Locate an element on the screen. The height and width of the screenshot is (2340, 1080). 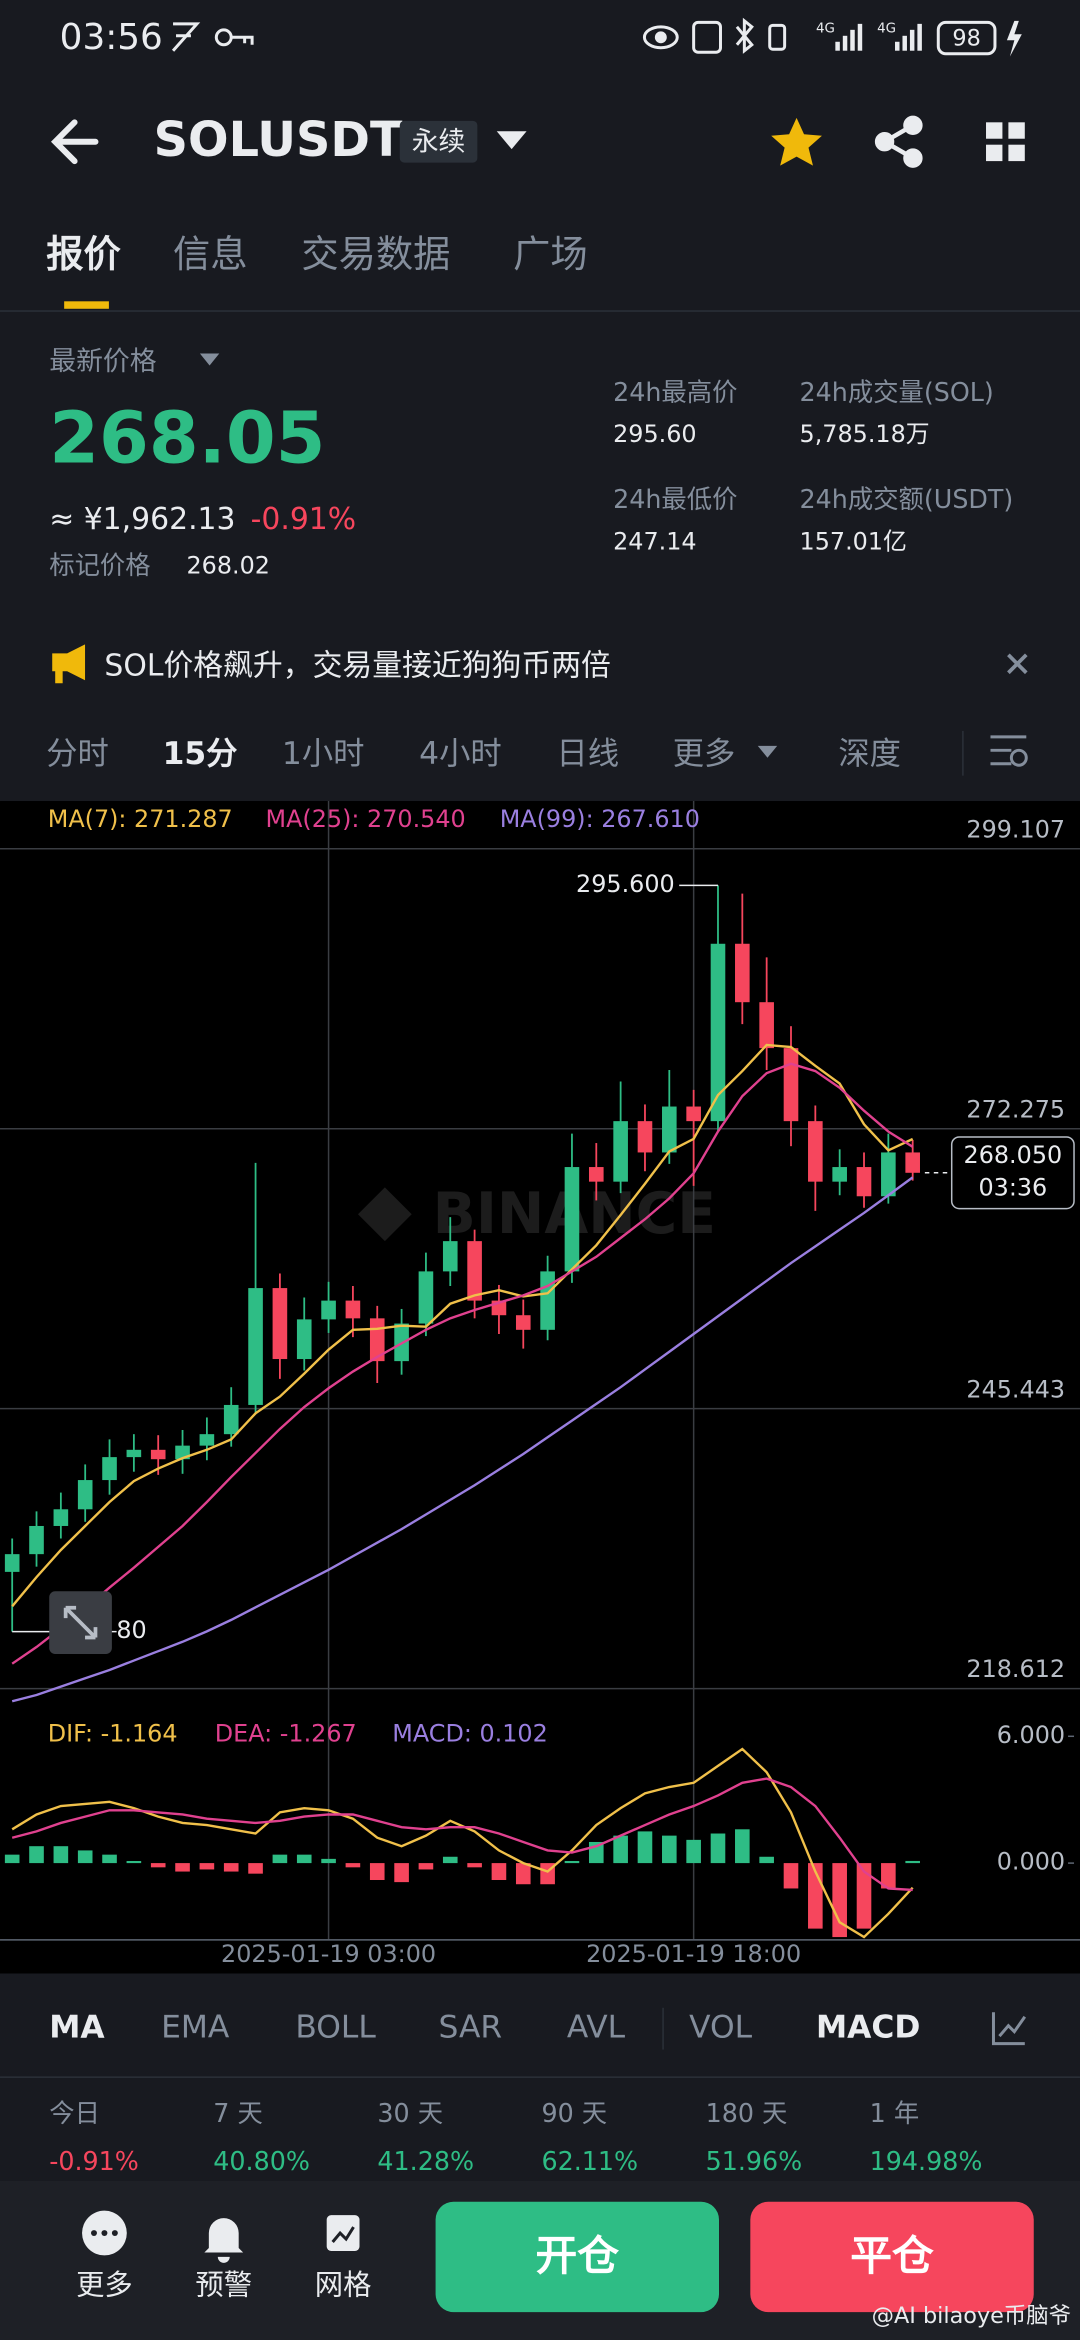
close-label: 平仓 is located at coordinates (892, 2255).